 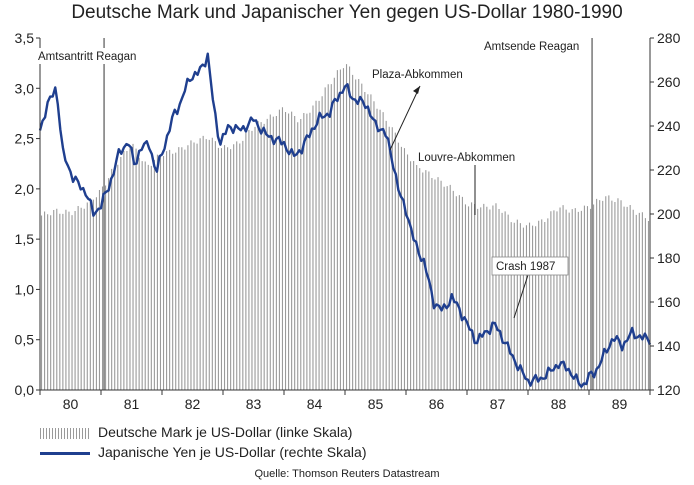 What do you see at coordinates (416, 90) in the screenshot?
I see `plaza-arrowhead` at bounding box center [416, 90].